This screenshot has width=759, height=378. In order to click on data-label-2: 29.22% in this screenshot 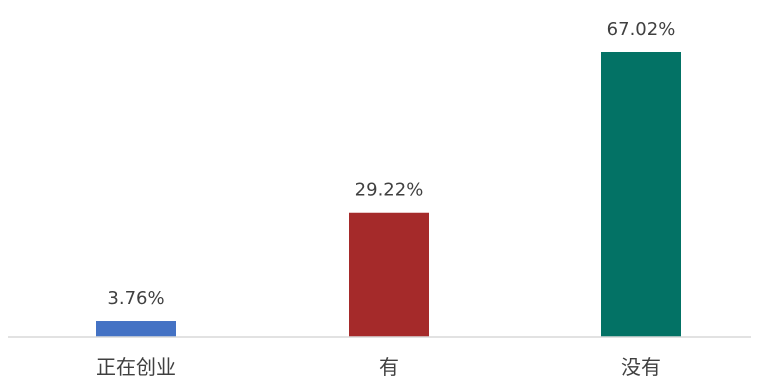, I will do `click(389, 190)`.